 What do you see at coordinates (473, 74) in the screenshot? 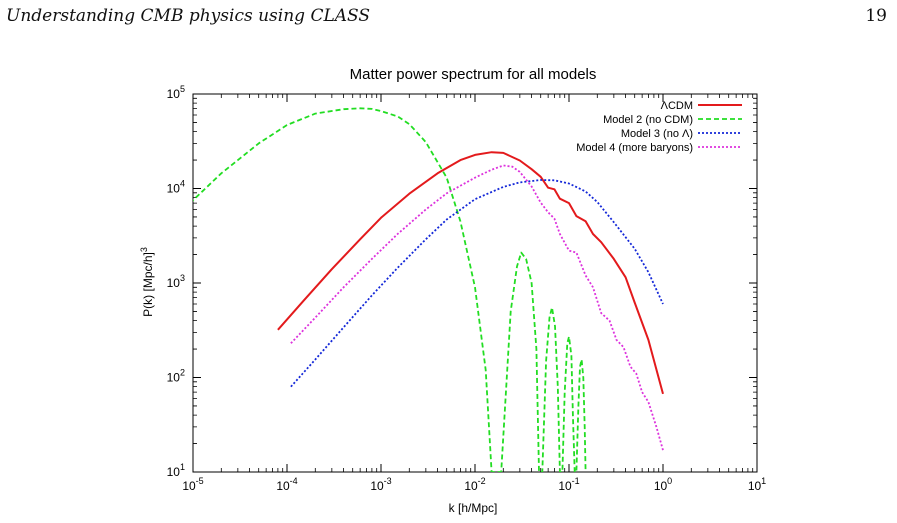
I see `chart-title: Matter power spectrum for all models` at bounding box center [473, 74].